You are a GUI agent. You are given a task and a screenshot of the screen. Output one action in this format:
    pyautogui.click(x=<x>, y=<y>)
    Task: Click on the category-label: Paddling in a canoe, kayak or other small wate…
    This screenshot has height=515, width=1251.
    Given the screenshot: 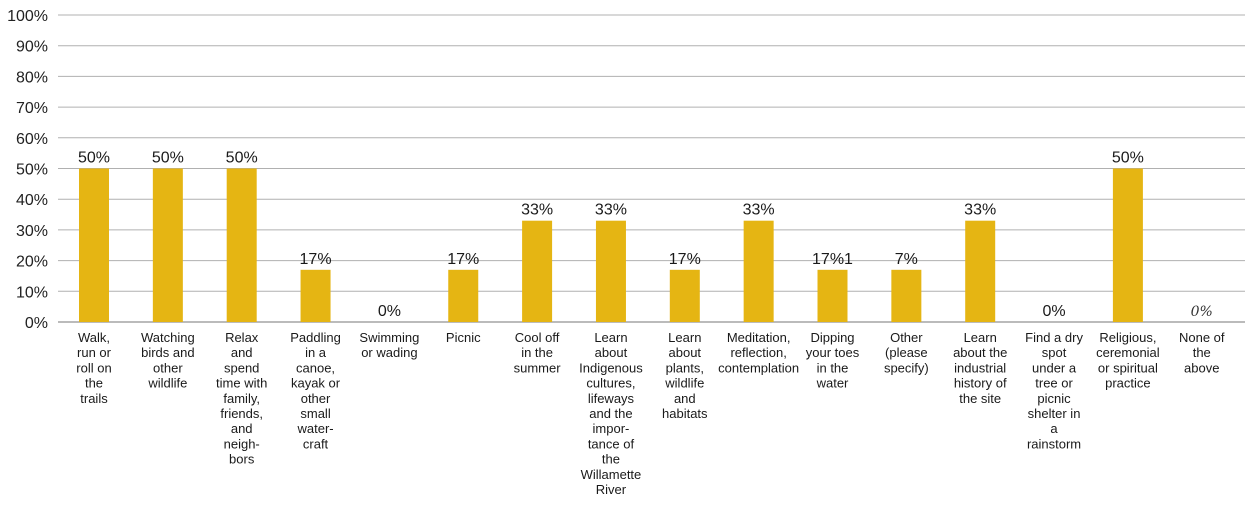 What is the action you would take?
    pyautogui.click(x=315, y=390)
    